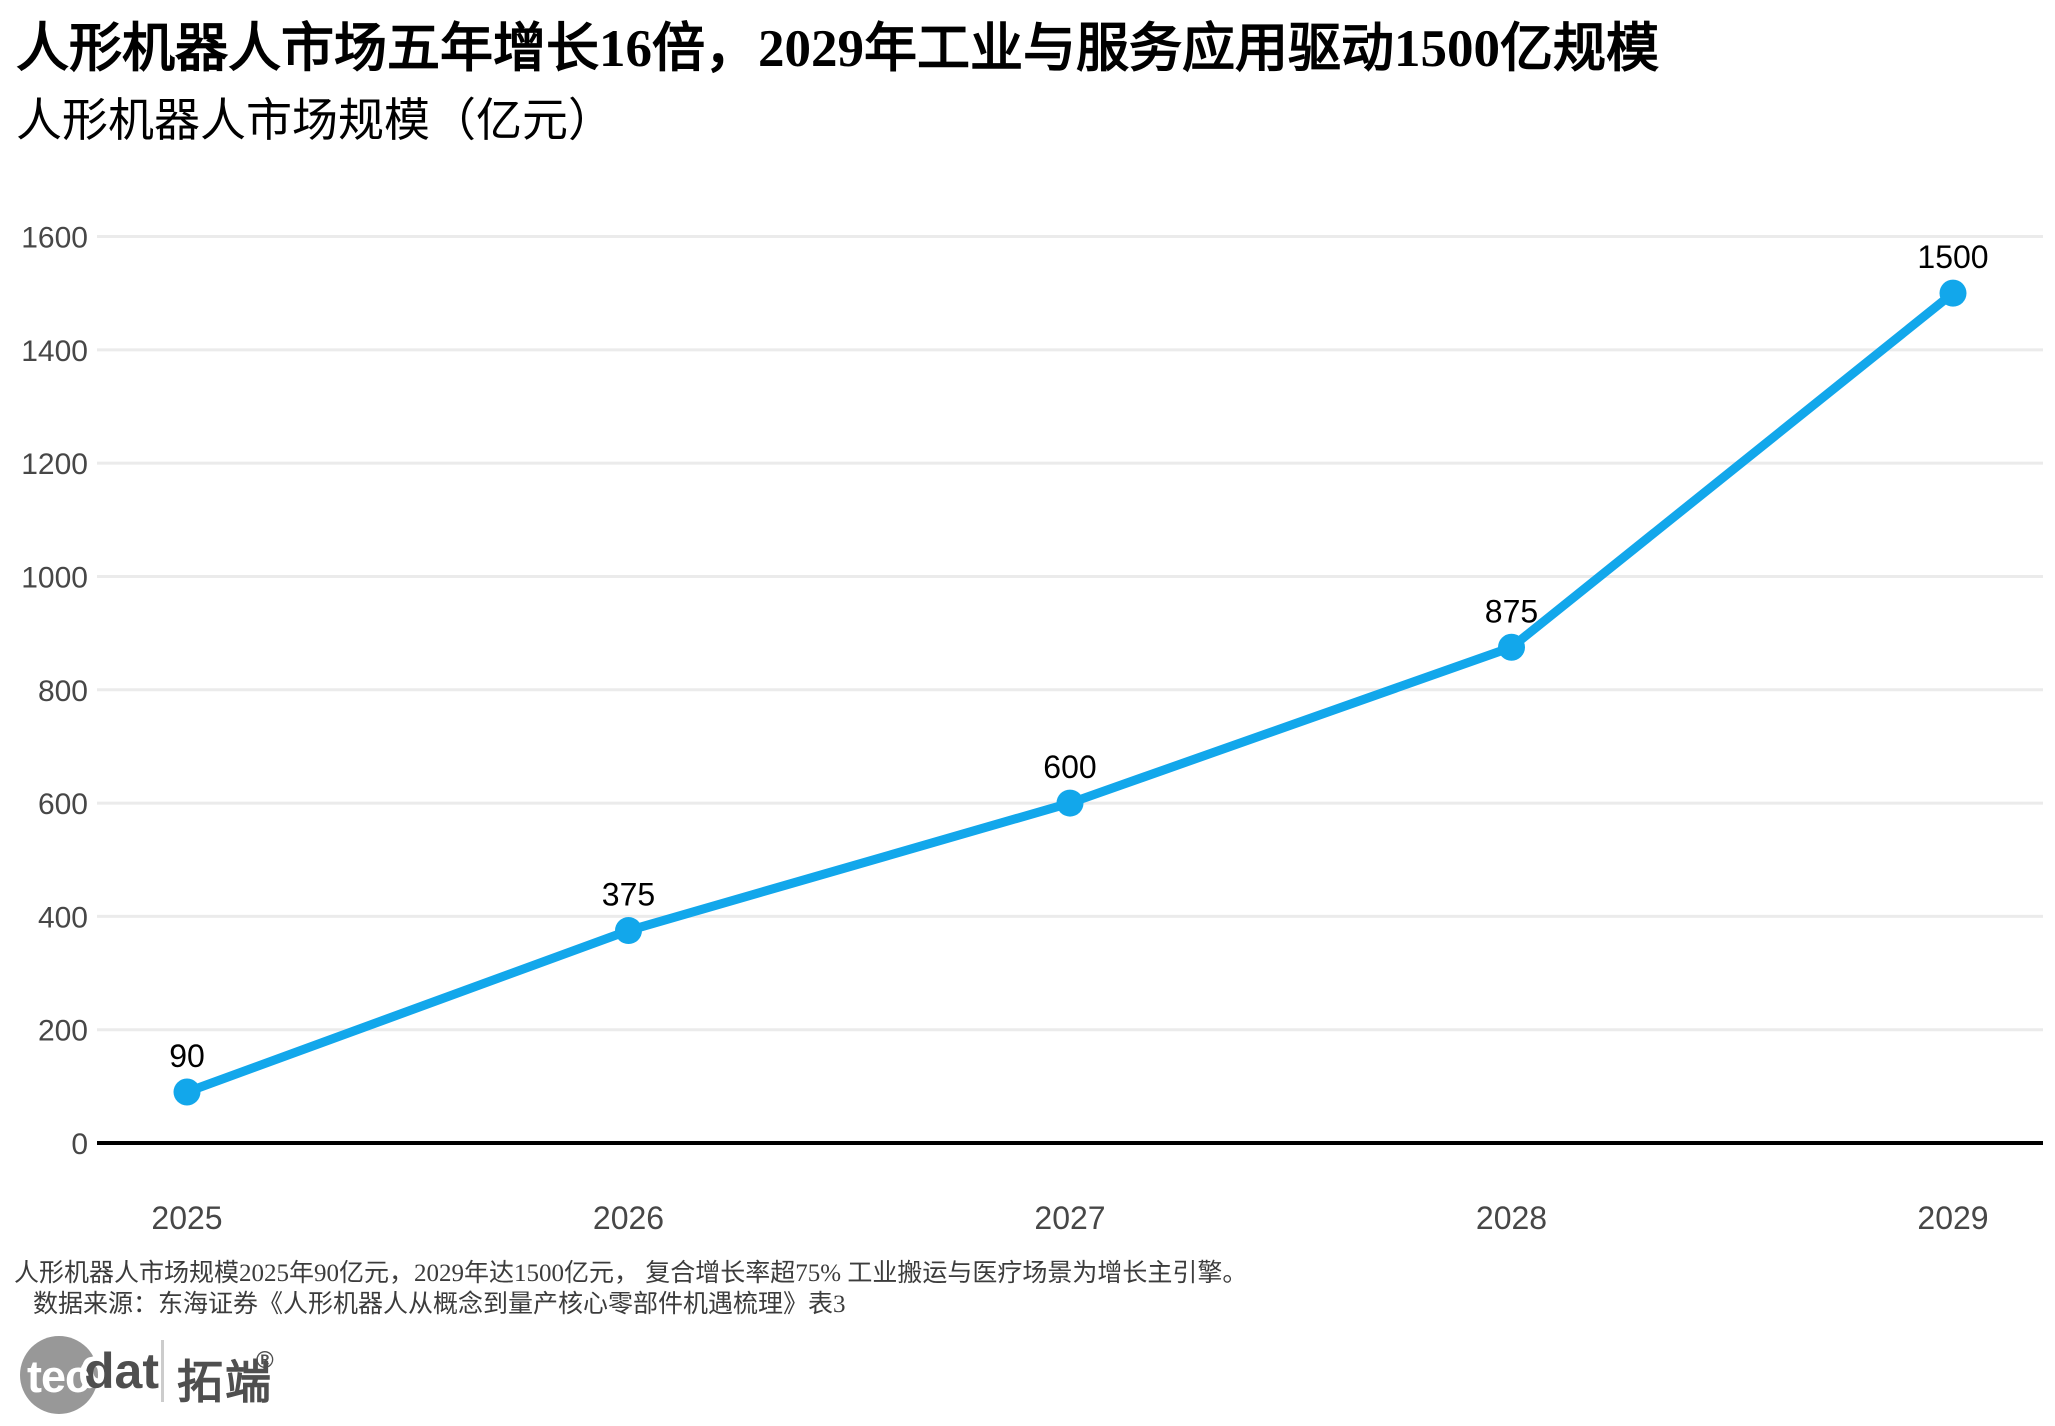 This screenshot has height=1426, width=2055. What do you see at coordinates (1952, 257) in the screenshot?
I see `data-point-label: 1500` at bounding box center [1952, 257].